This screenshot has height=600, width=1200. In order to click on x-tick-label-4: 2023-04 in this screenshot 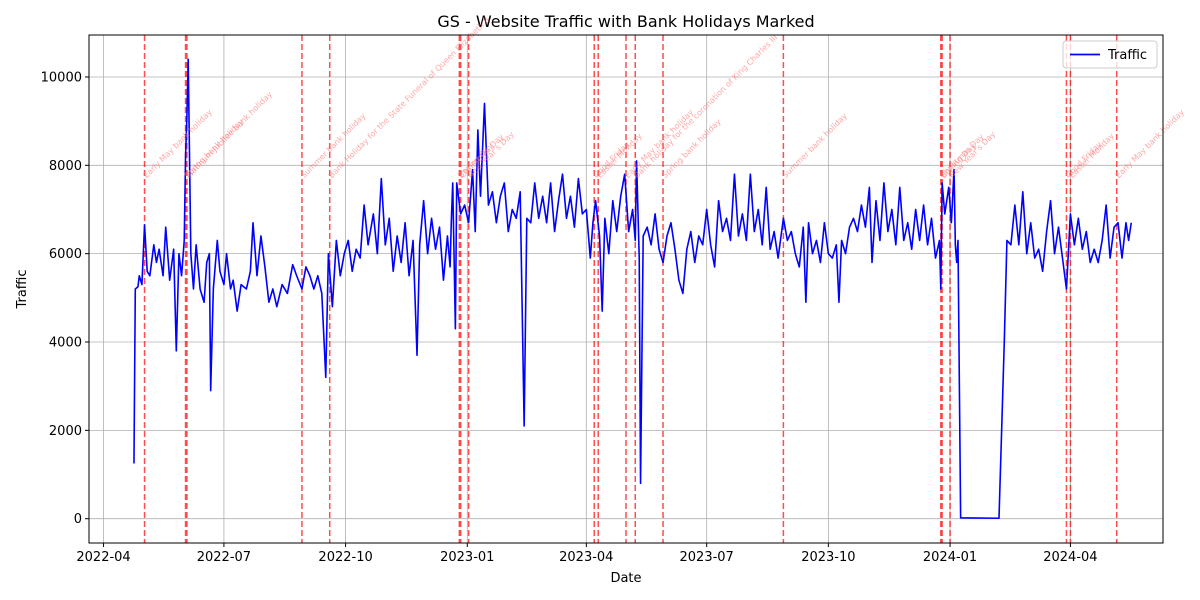, I will do `click(586, 557)`.